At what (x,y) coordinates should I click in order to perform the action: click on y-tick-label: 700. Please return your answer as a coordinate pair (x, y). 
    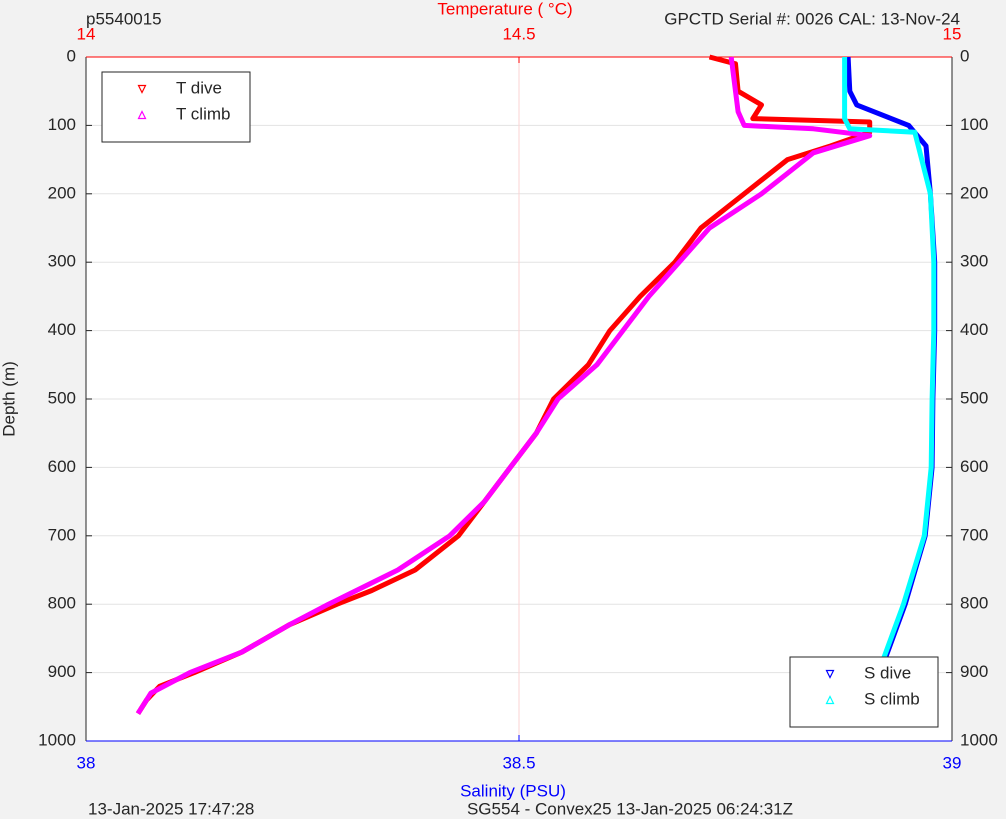
    Looking at the image, I should click on (62, 534).